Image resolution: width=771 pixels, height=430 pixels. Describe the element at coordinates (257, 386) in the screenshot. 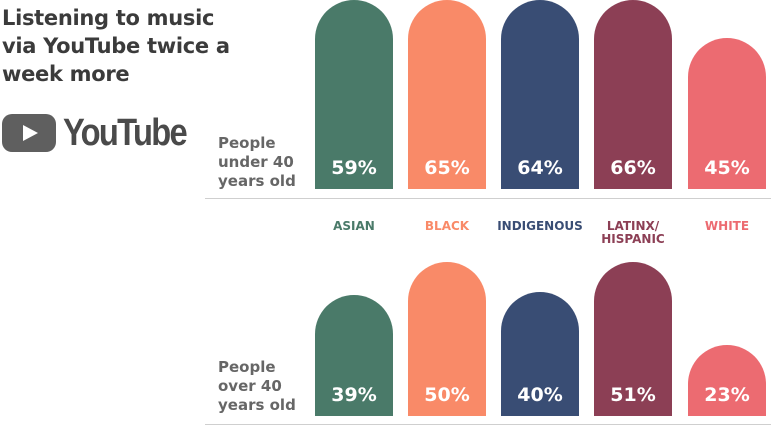

I see `row-label-over-40: People over 40 years old` at that location.